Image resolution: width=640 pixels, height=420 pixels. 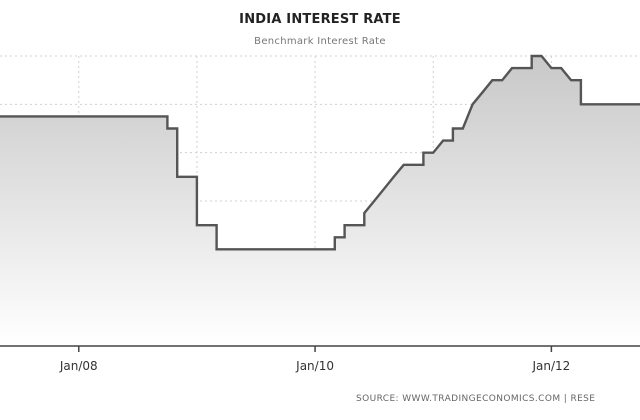 I want to click on x-tick-label: Jan/12, so click(x=550, y=366).